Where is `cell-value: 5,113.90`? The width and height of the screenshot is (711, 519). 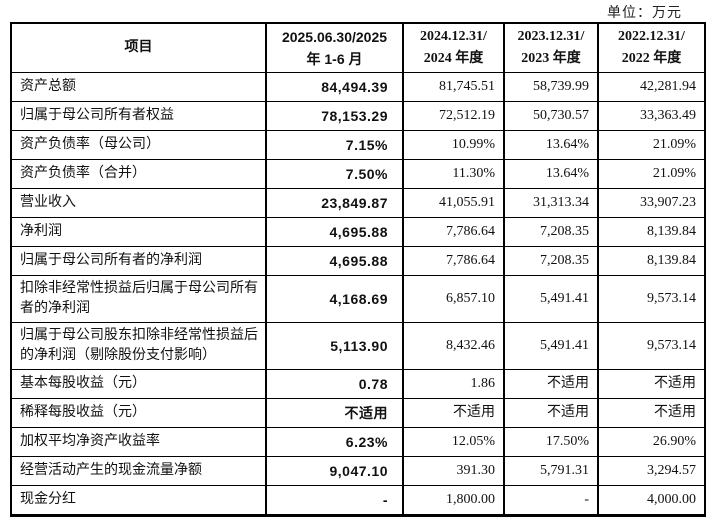 cell-value: 5,113.90 is located at coordinates (334, 346).